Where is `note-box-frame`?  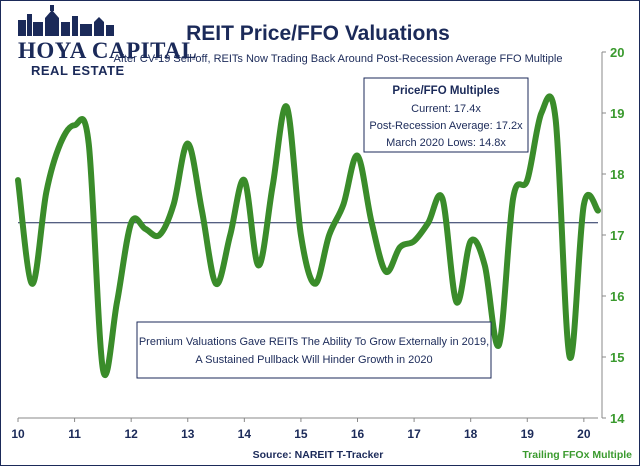
note-box-frame is located at coordinates (314, 350).